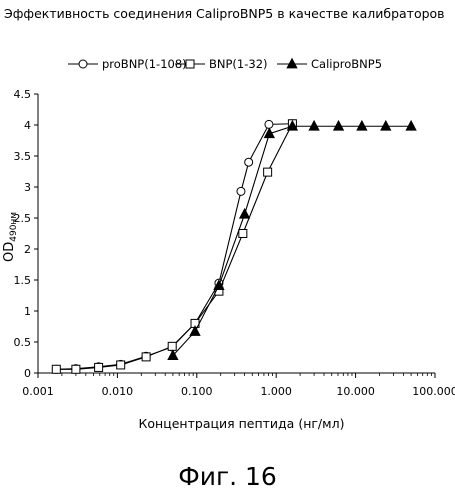 The image size is (455, 500). I want to click on legend-item: CaliproBNP5, so click(329, 64).